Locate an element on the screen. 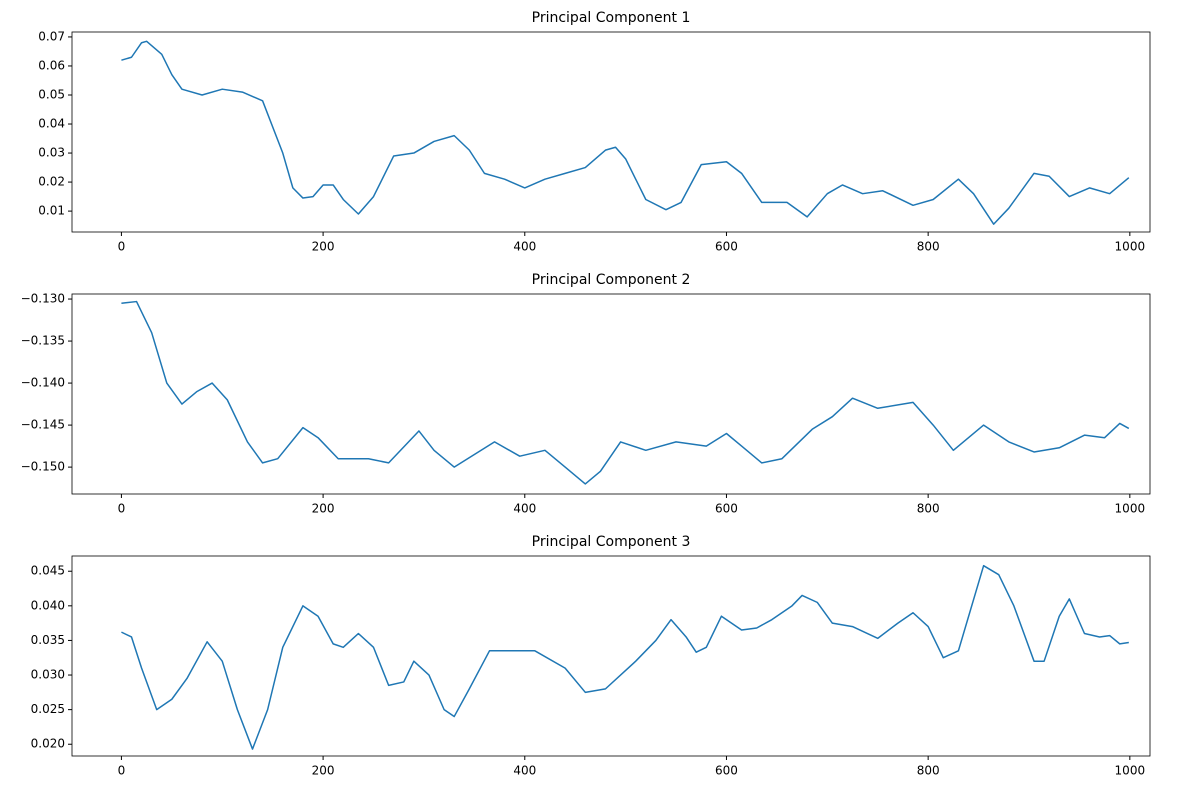 This screenshot has height=790, width=1189. y-tick-label: 0.03 is located at coordinates (51, 153).